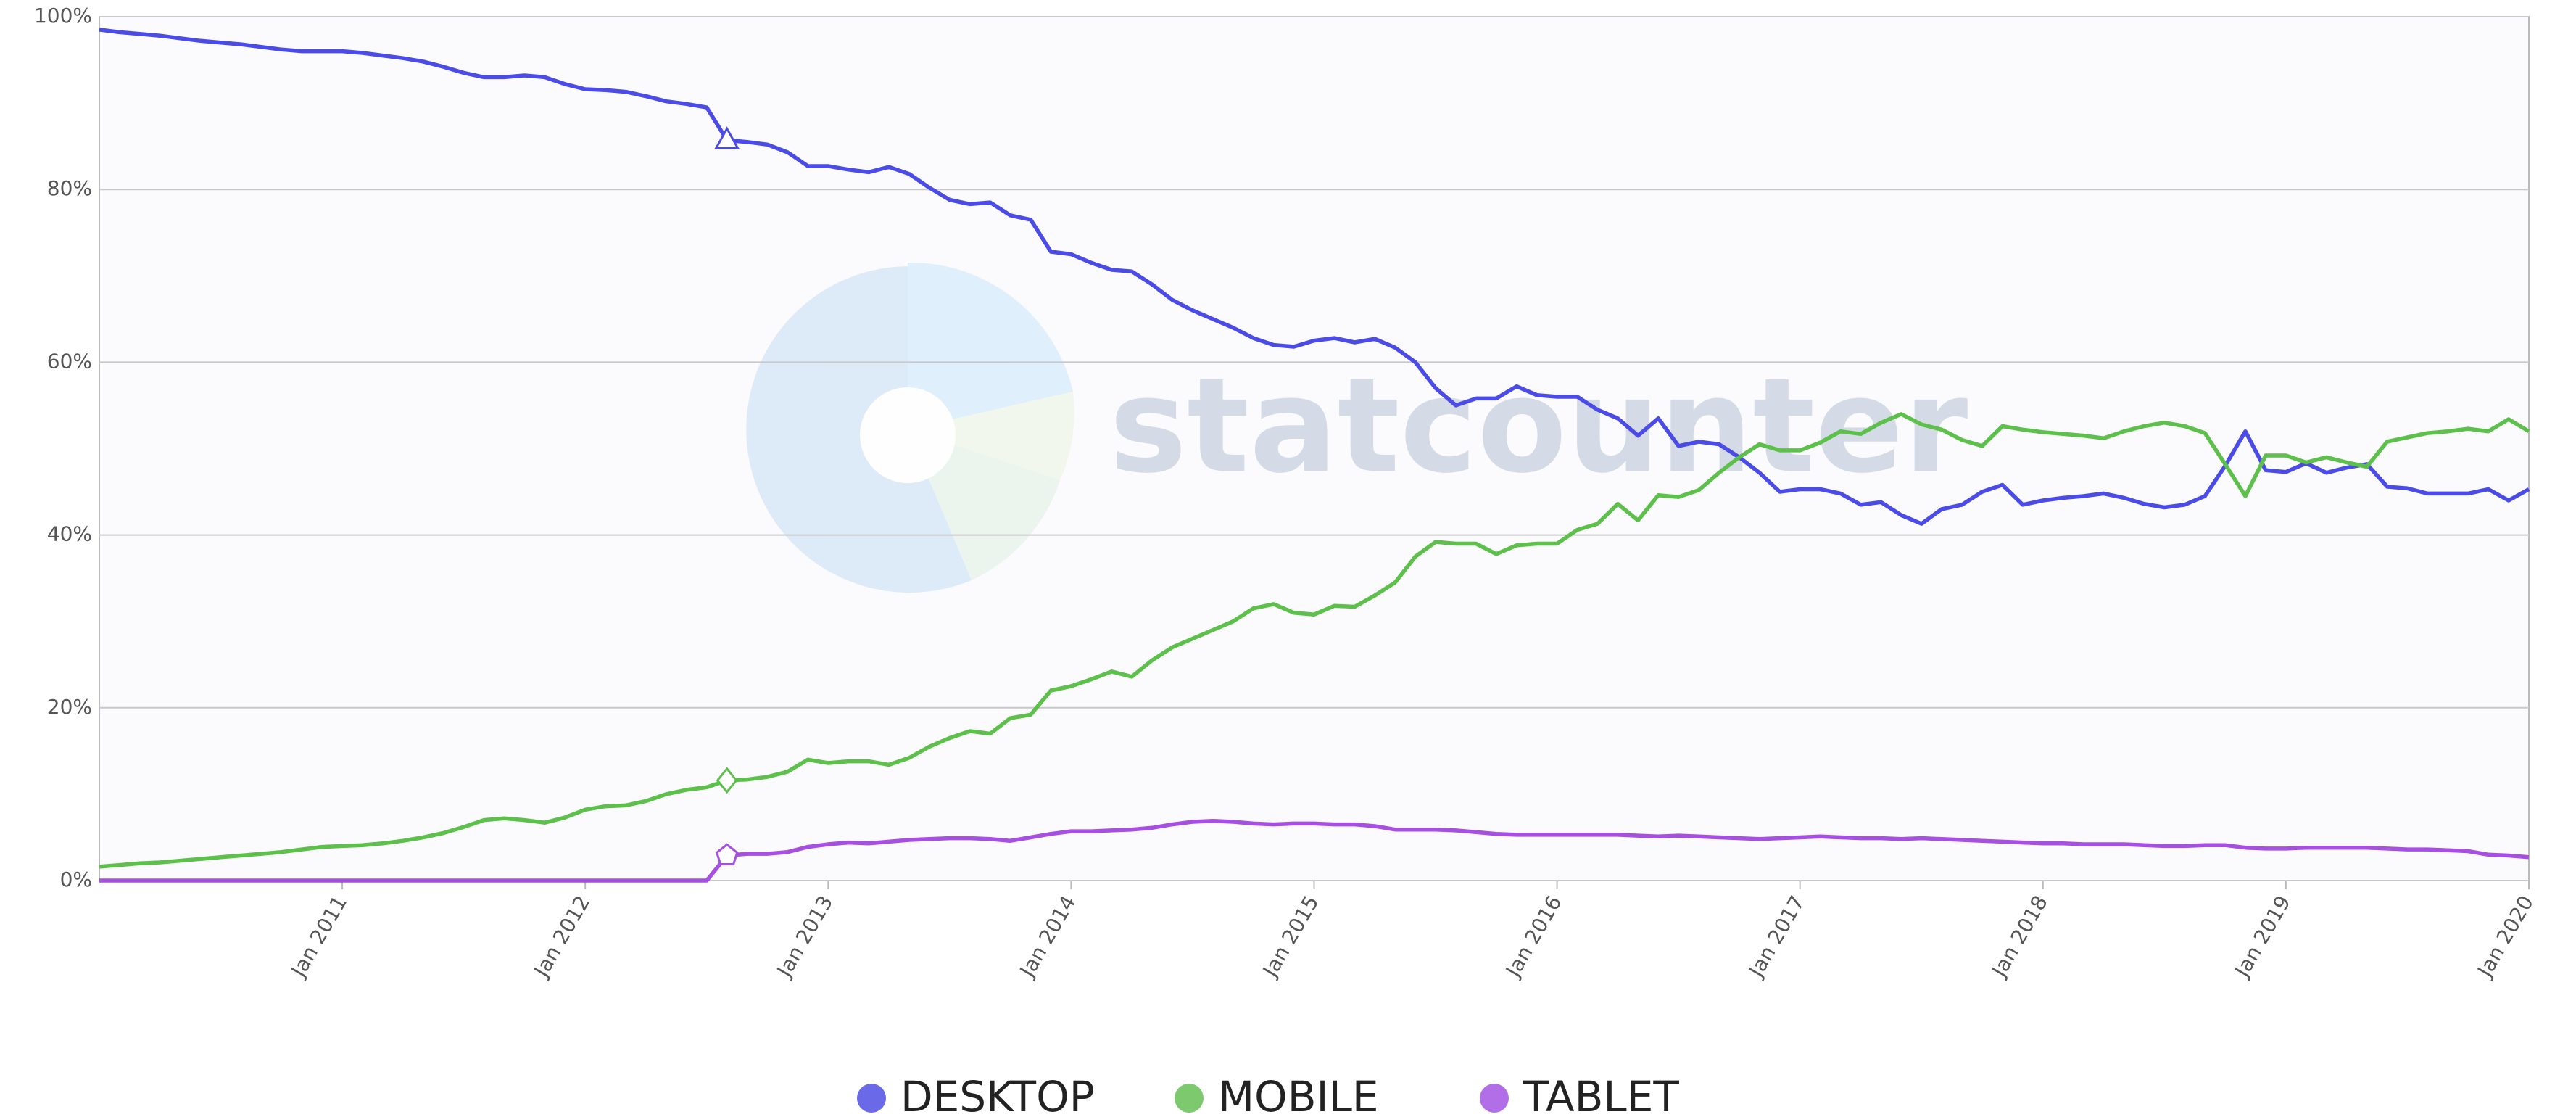 This screenshot has height=1117, width=2576. What do you see at coordinates (63, 16) in the screenshot?
I see `y-tick-label: 100%` at bounding box center [63, 16].